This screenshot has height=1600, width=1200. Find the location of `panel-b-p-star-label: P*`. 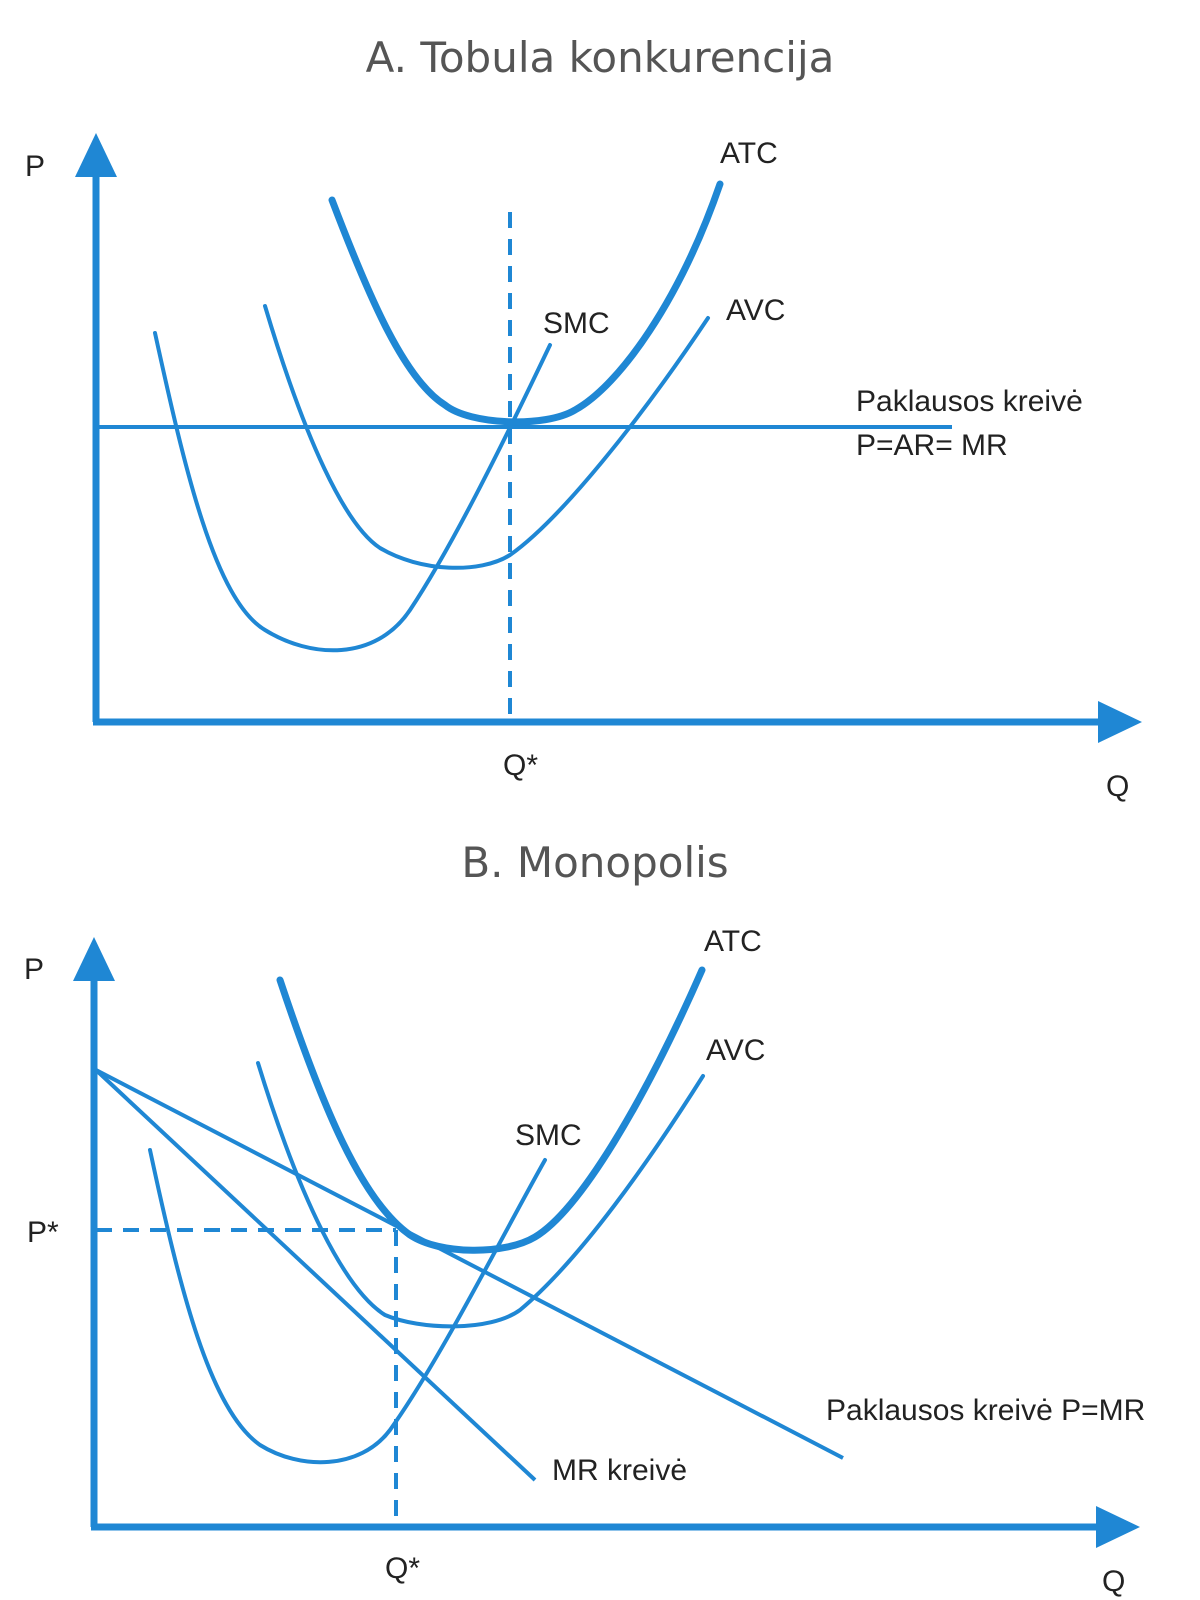

panel-b-p-star-label: P* is located at coordinates (43, 1232).